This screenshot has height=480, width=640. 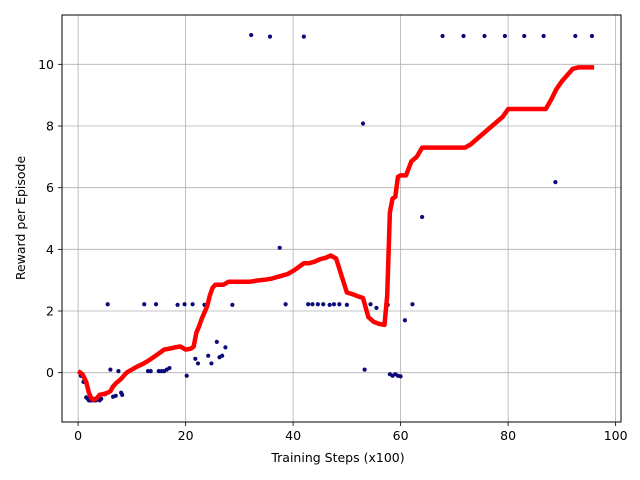 What do you see at coordinates (401, 435) in the screenshot?
I see `x-tick-label: 60` at bounding box center [401, 435].